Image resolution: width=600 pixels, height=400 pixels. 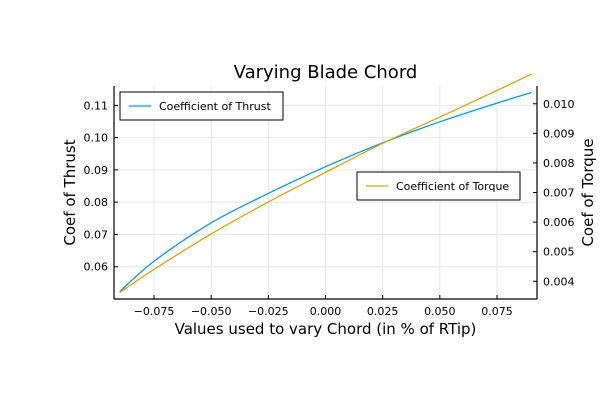 I want to click on right-y-tick-label: 0.008, so click(x=559, y=163).